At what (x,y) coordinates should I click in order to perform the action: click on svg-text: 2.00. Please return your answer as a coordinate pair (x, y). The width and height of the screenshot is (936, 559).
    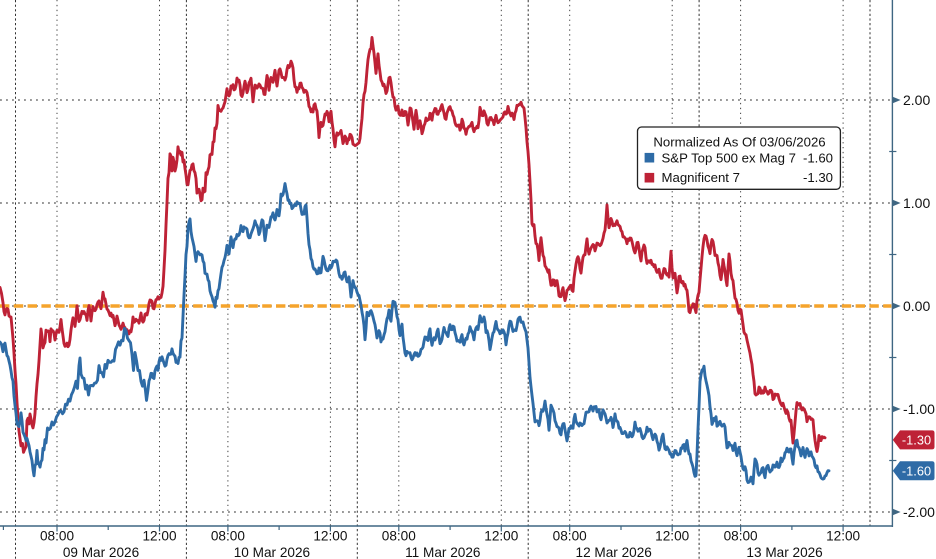
    Looking at the image, I should click on (916, 100).